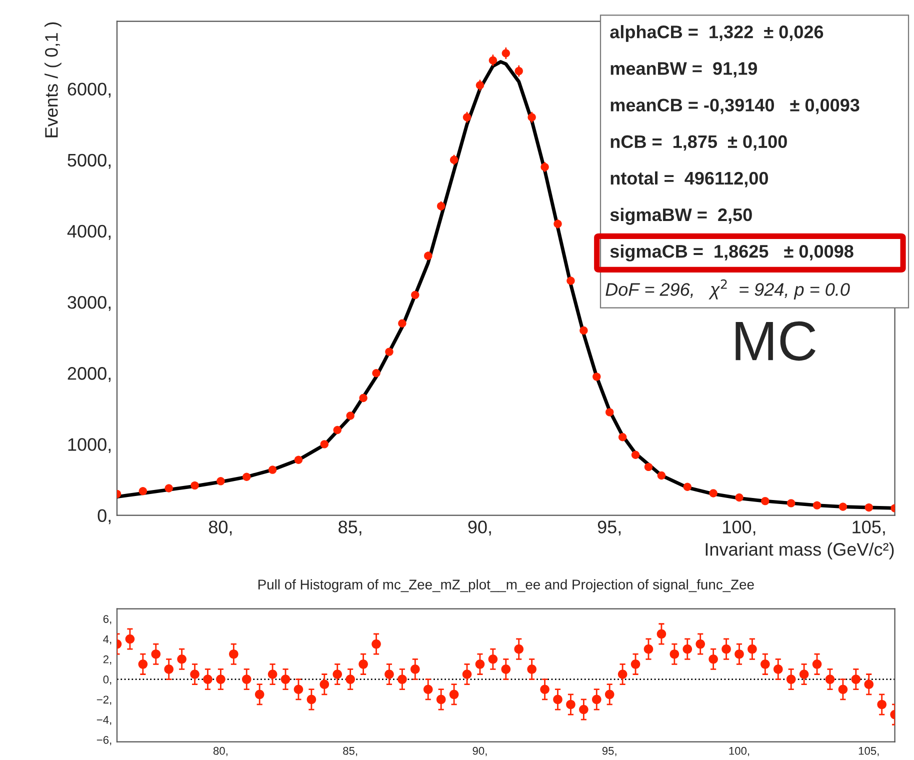  What do you see at coordinates (107, 660) in the screenshot?
I see `y-tick-label: 2,` at bounding box center [107, 660].